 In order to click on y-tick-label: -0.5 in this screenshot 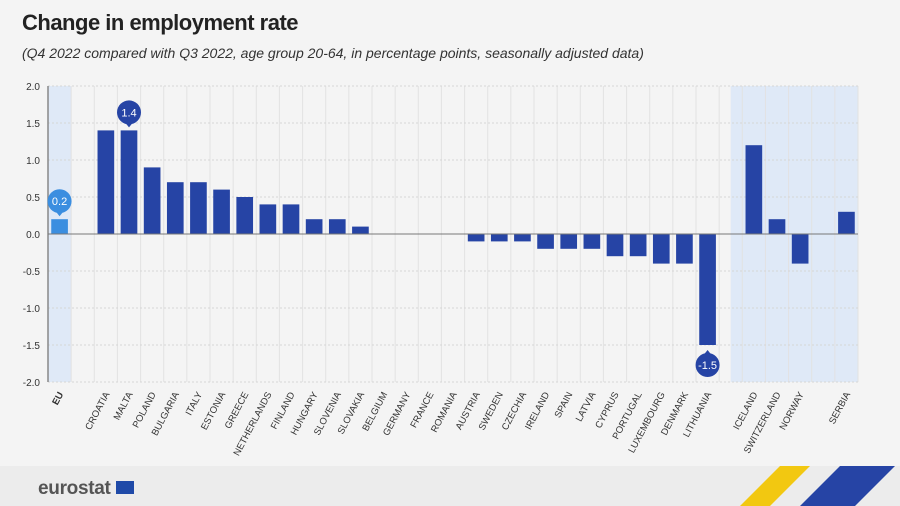, I will do `click(32, 272)`.